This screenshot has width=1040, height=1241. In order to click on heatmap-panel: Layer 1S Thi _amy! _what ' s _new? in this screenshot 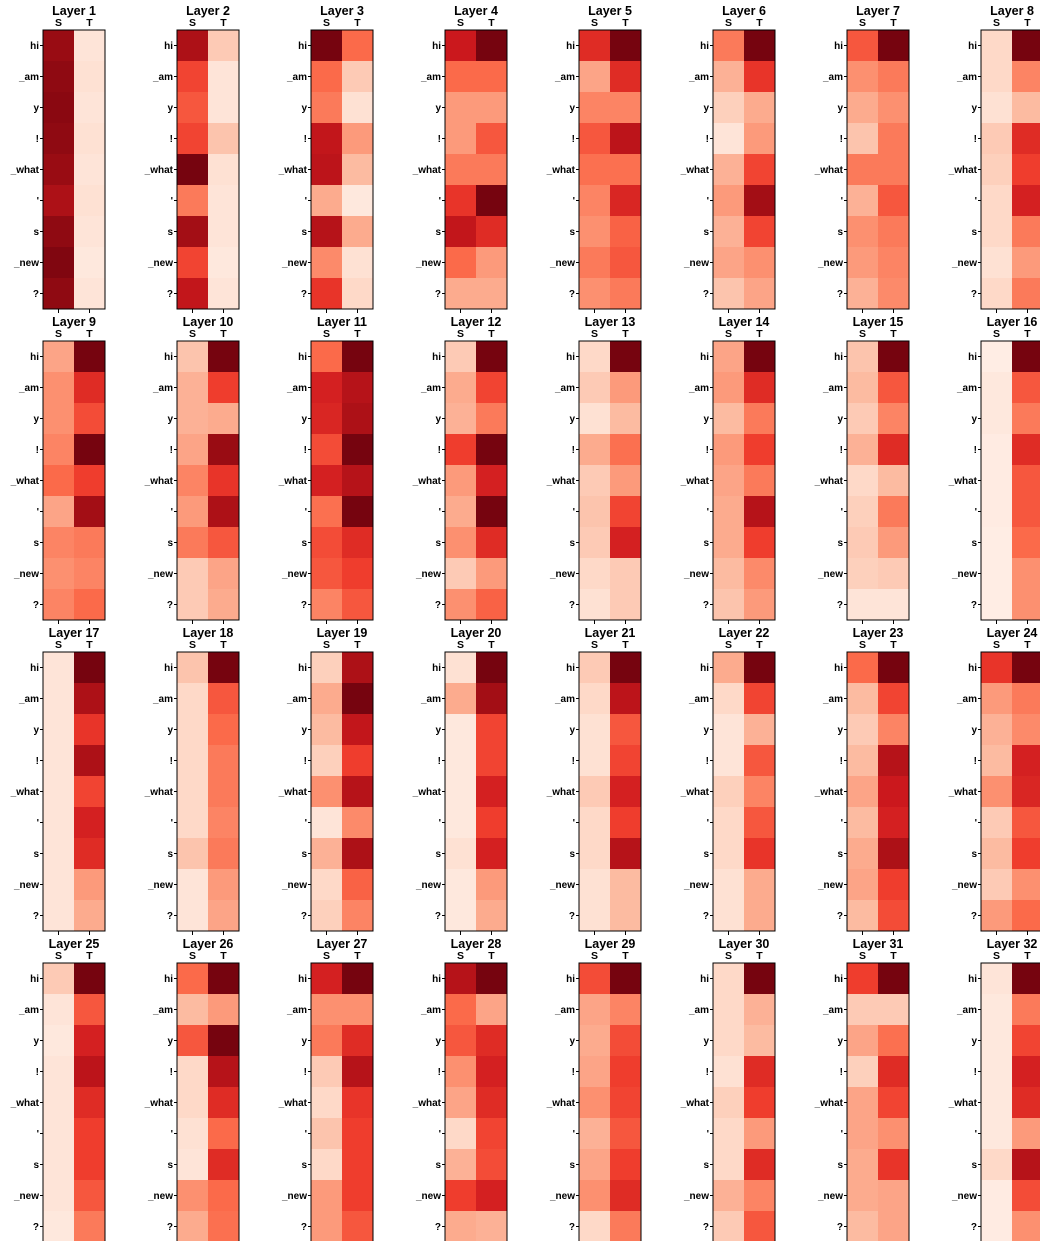, I will do `click(58, 158)`.